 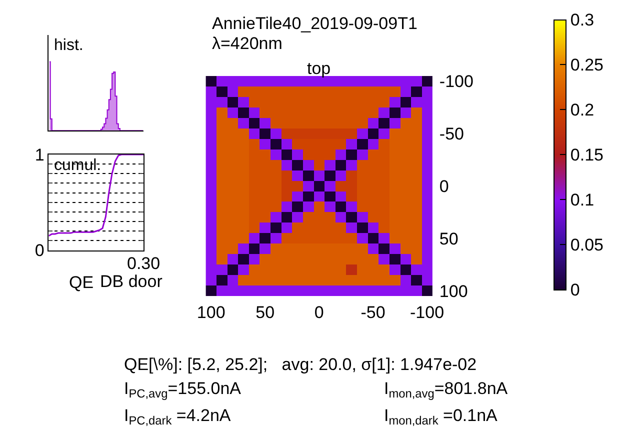 What do you see at coordinates (131, 281) in the screenshot?
I see `text: DB door` at bounding box center [131, 281].